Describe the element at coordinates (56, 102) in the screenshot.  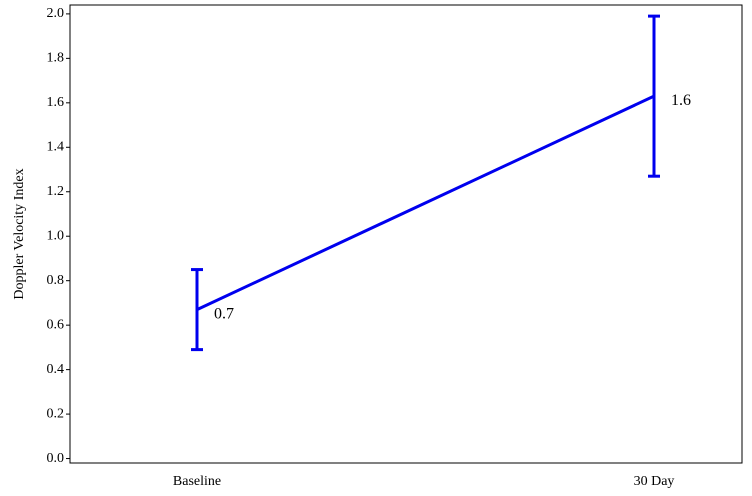
I see `y-tick-label: 1.6` at that location.